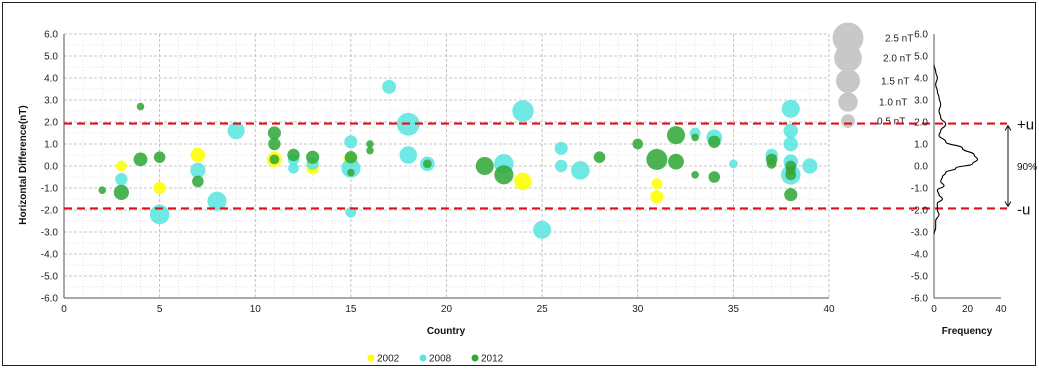 Image resolution: width=1039 pixels, height=370 pixels. I want to click on frequency-x-tick-label: 20, so click(968, 309).